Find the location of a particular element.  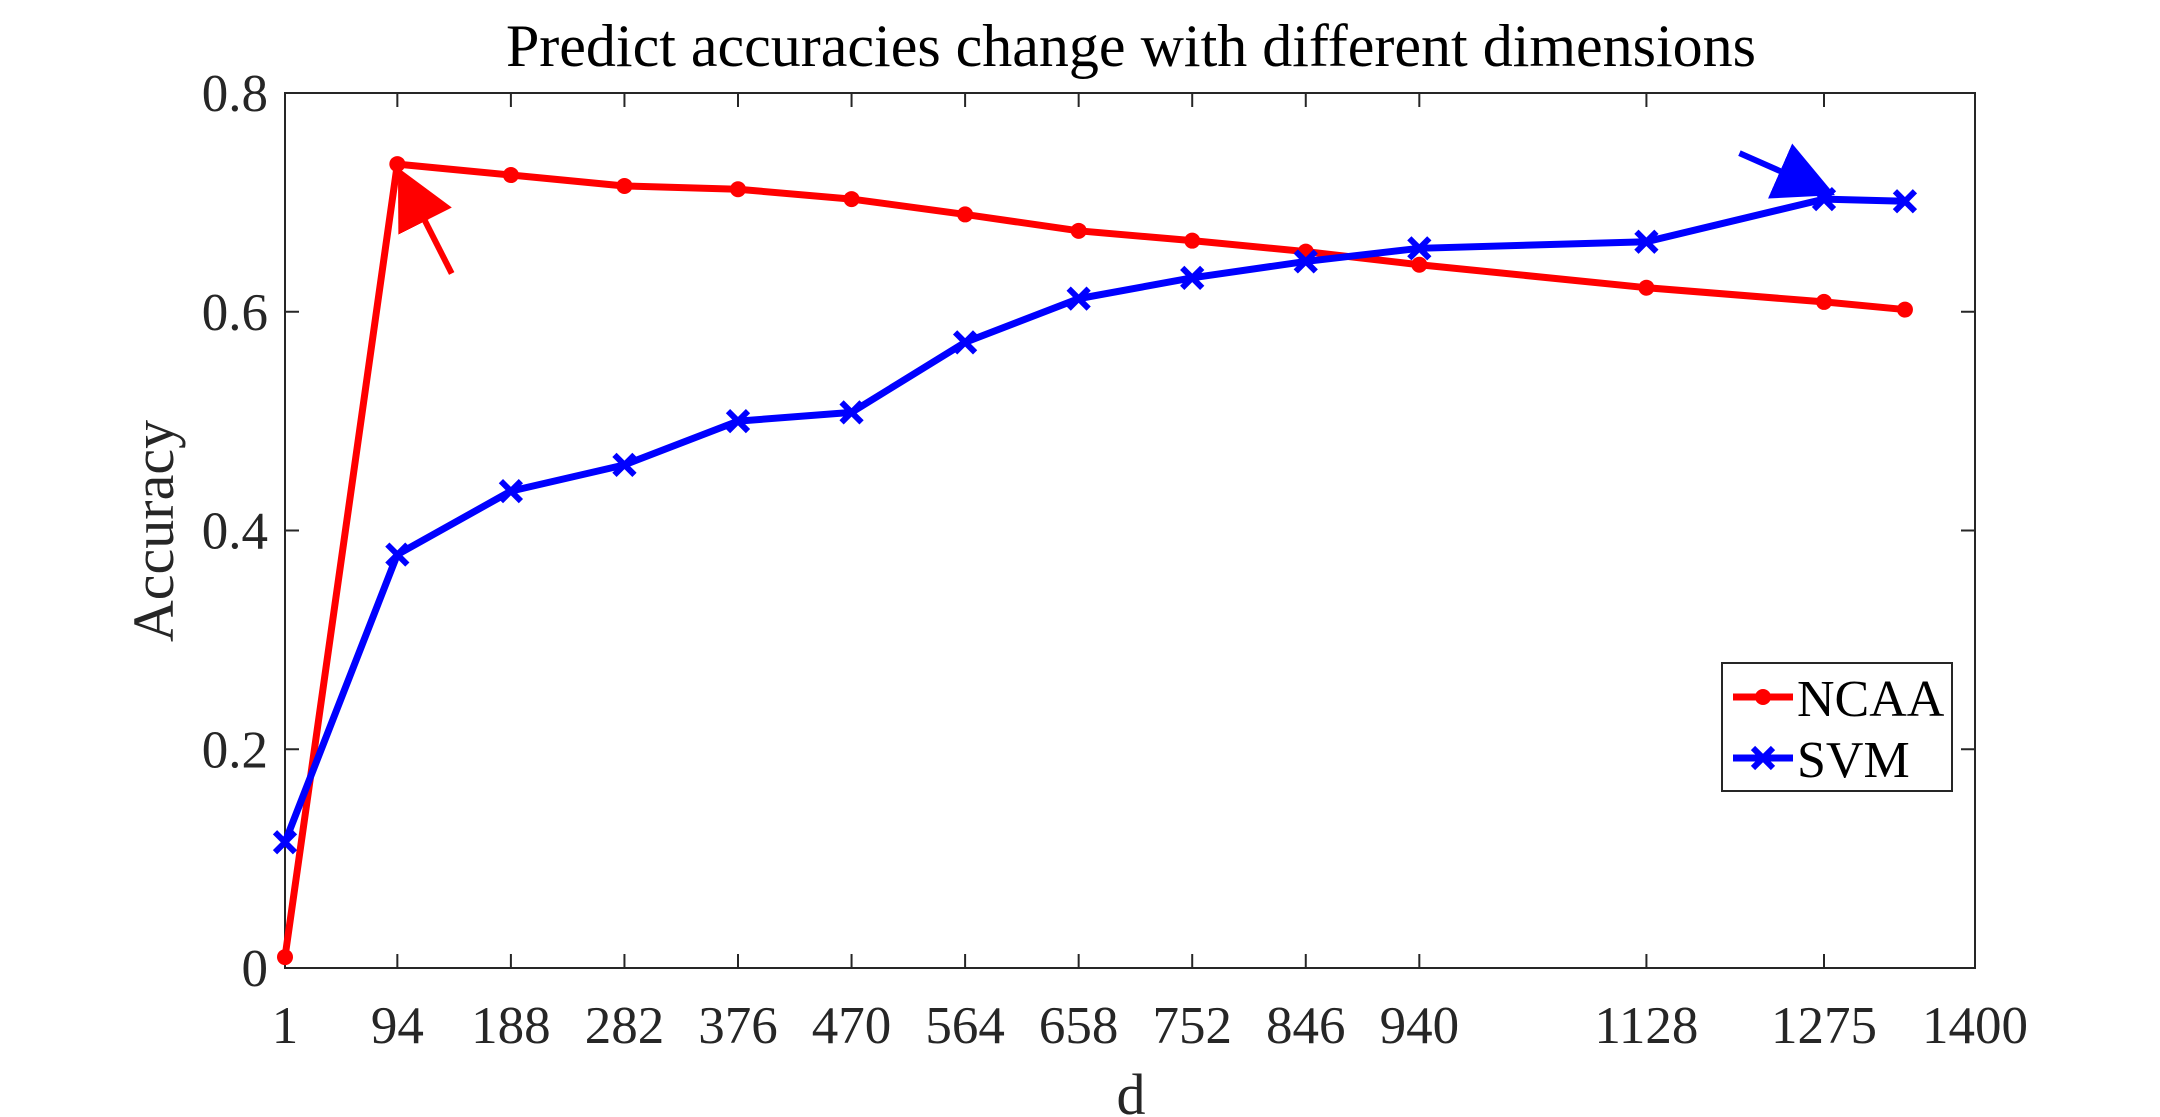

y-axis-label: Accuracy is located at coordinates (153, 531).